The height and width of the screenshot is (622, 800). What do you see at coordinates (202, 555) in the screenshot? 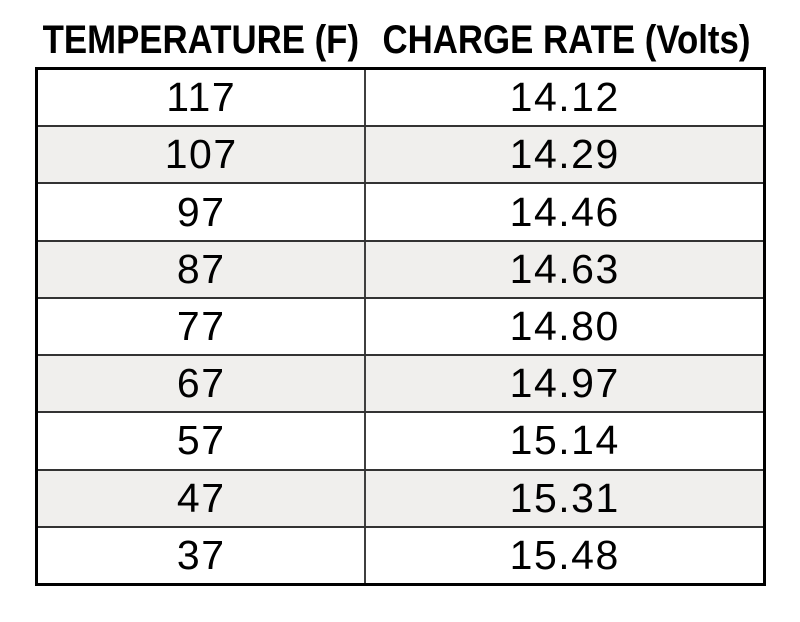
I see `temperature-cell: 37` at bounding box center [202, 555].